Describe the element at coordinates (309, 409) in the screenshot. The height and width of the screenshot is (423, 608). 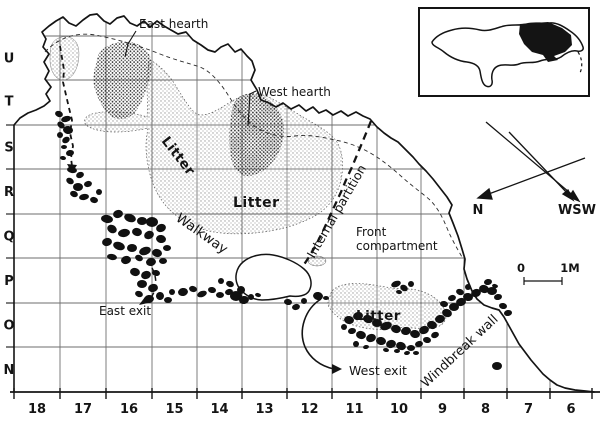
I see `grid-col-label: 12` at that location.